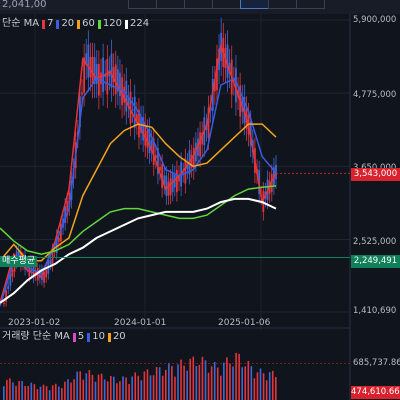 This screenshot has width=400, height=400. What do you see at coordinates (64, 337) in the screenshot?
I see `volume-ma-legend: 거래량 단순 MA 5 10 20` at bounding box center [64, 337].